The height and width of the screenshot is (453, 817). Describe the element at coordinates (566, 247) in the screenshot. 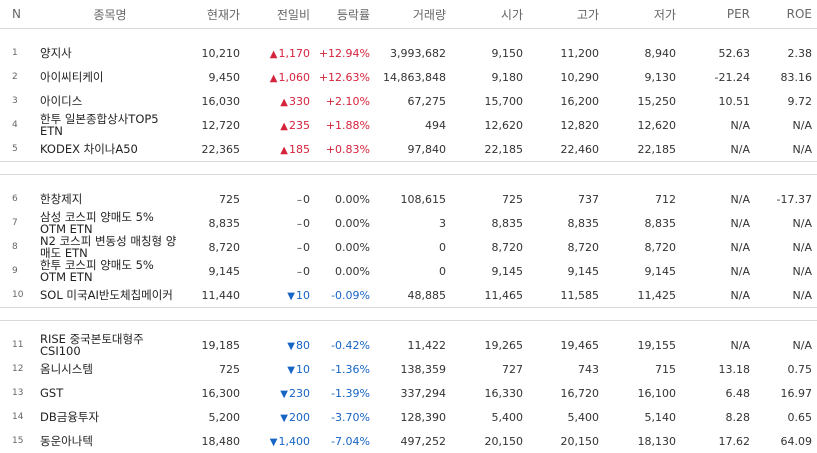

I see `high-cell: 8,720` at that location.